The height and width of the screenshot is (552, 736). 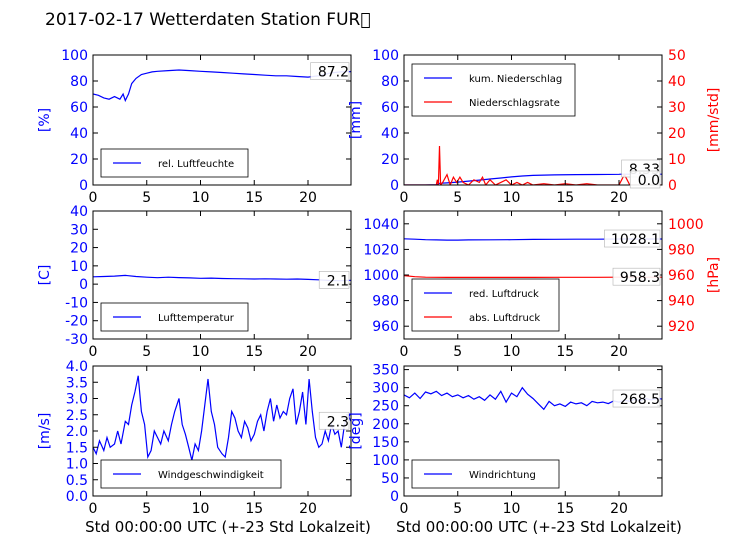 What do you see at coordinates (640, 278) in the screenshot?
I see `pressure-latest-label: 958.3` at bounding box center [640, 278].